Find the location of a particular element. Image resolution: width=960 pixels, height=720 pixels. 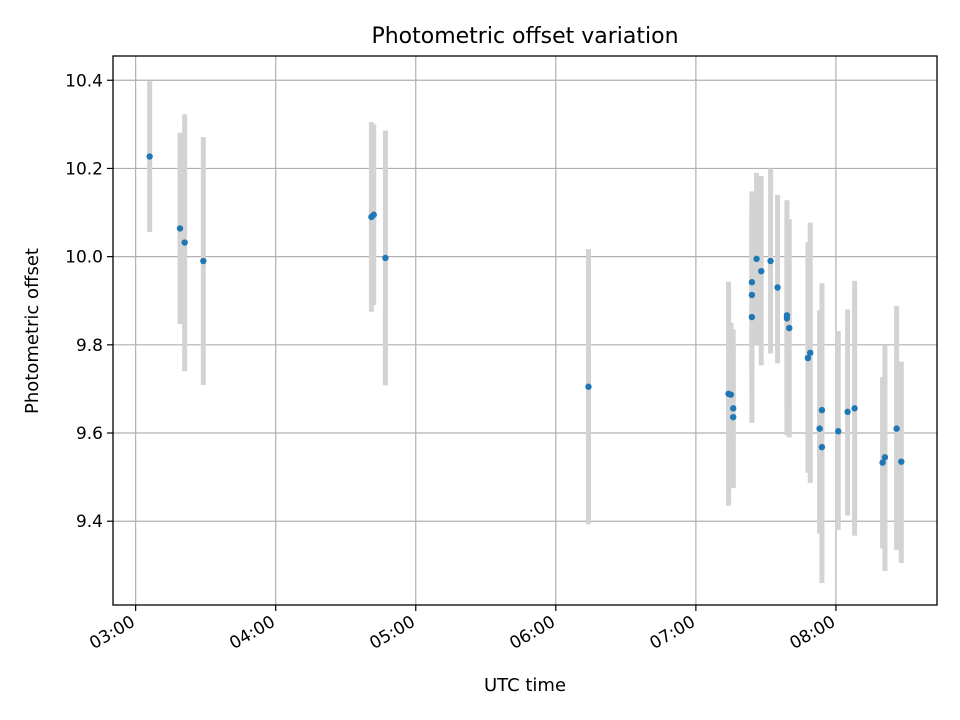

chart-title: Photometric offset variation is located at coordinates (524, 36).